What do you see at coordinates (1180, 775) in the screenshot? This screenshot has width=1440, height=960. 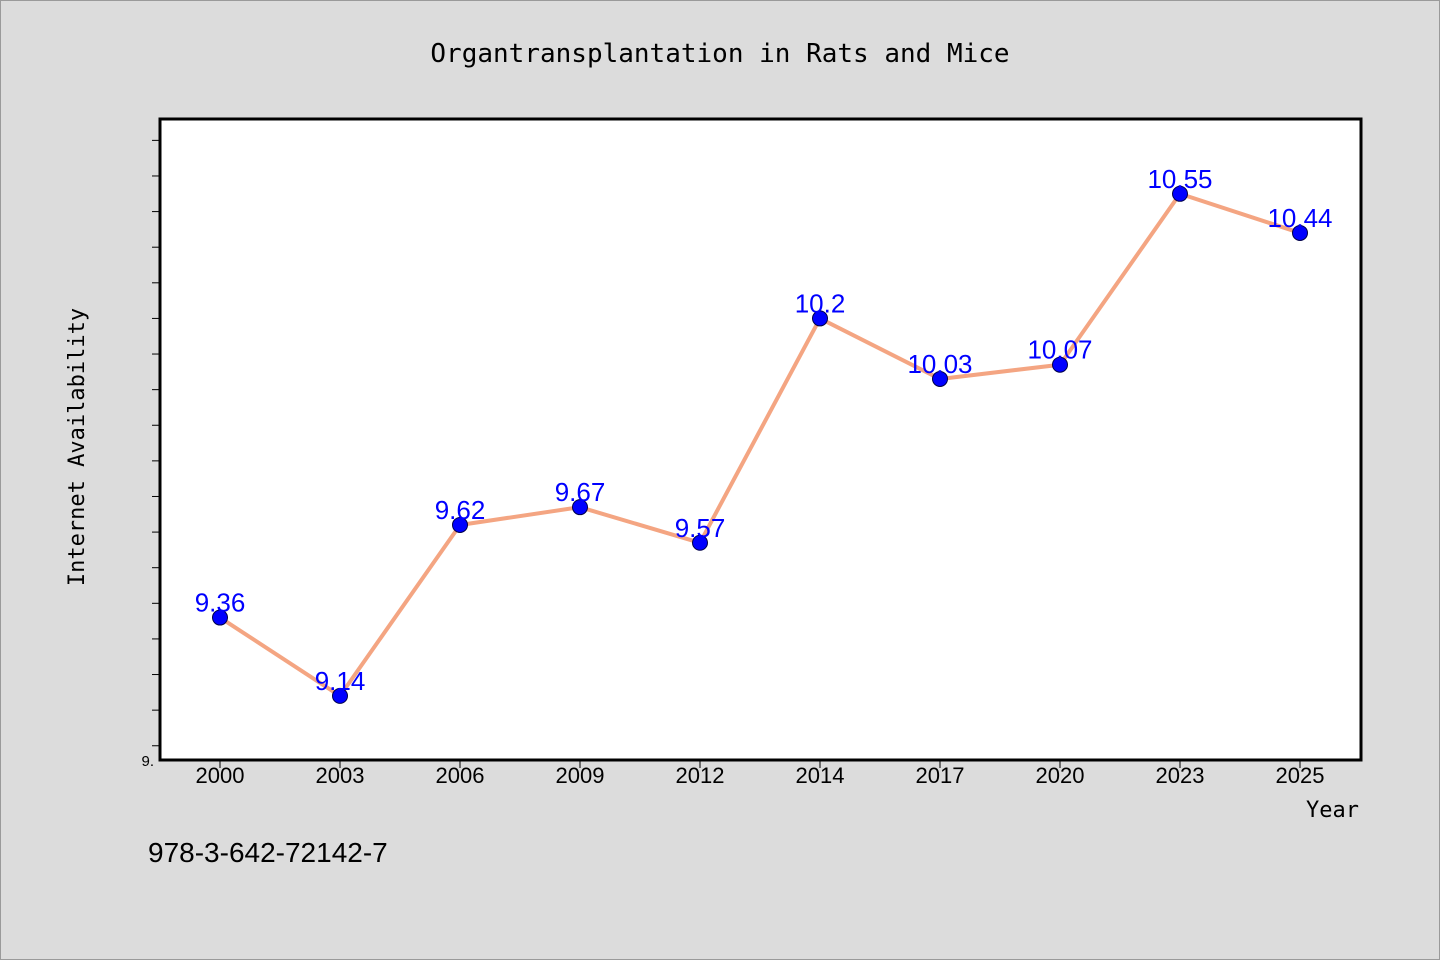 I see `x-tick-label: 2023` at bounding box center [1180, 775].